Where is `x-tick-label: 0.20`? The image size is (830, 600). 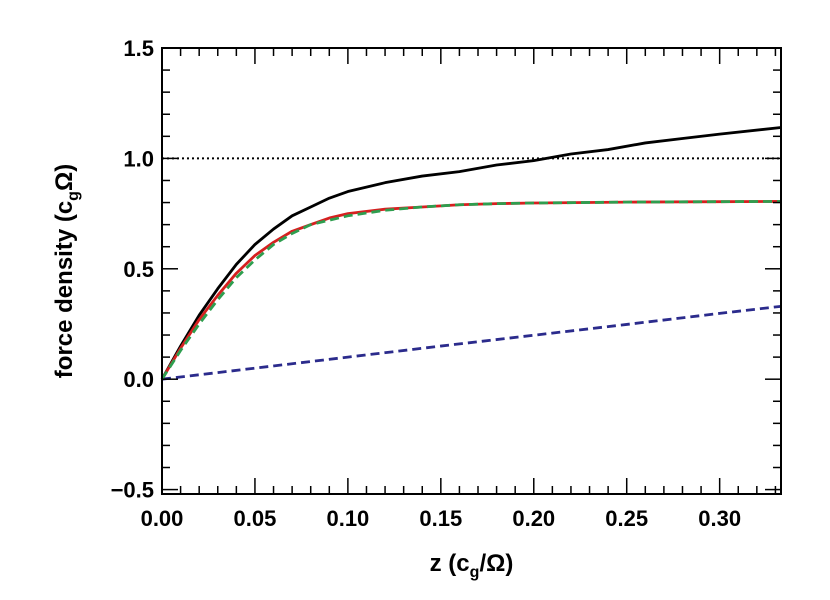 x-tick-label: 0.20 is located at coordinates (533, 518).